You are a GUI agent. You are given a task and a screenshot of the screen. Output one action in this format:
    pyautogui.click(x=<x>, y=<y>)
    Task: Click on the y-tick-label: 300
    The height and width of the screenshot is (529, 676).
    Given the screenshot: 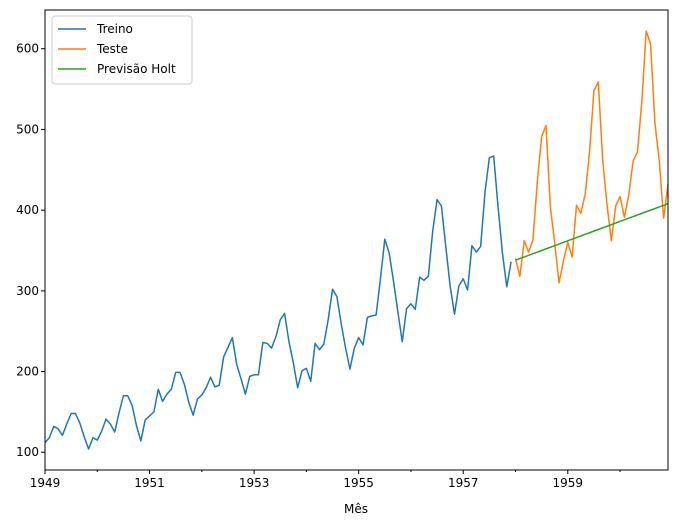 What is the action you would take?
    pyautogui.click(x=27, y=291)
    